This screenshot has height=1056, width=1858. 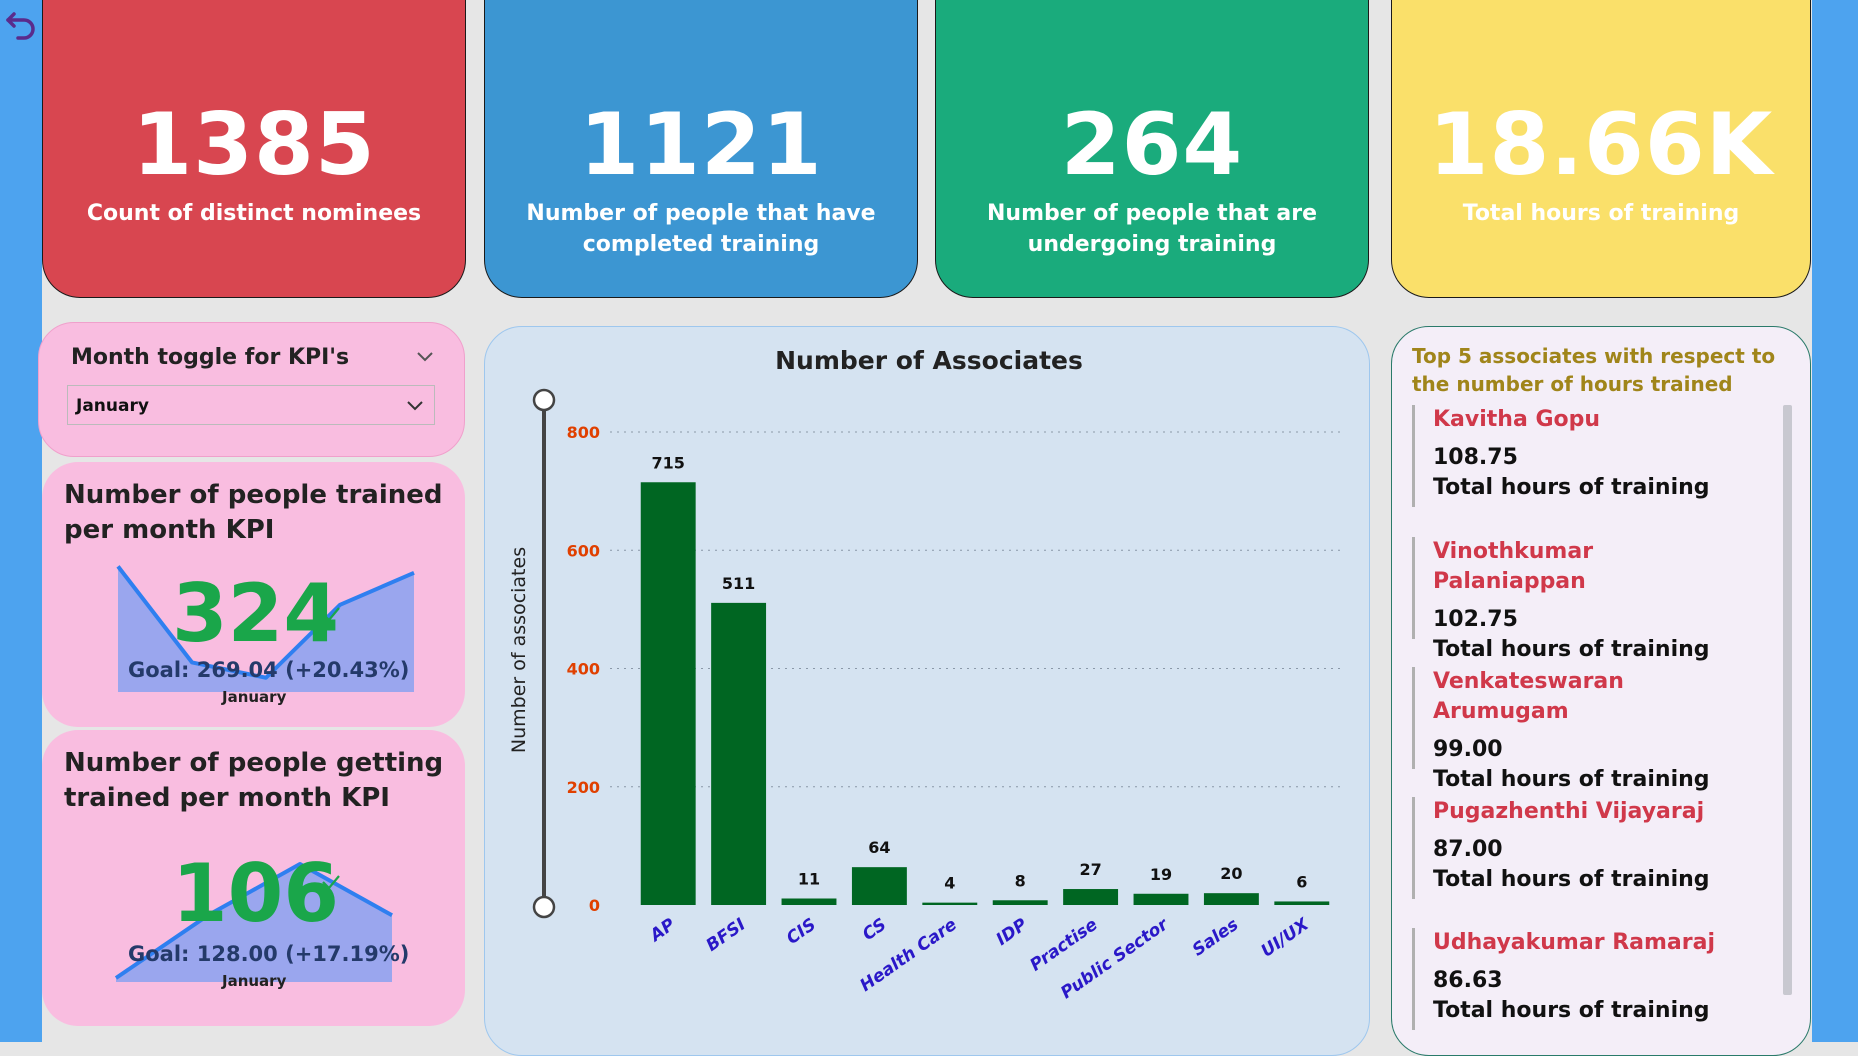 What do you see at coordinates (544, 907) in the screenshot?
I see `range-slider-handle-bottom` at bounding box center [544, 907].